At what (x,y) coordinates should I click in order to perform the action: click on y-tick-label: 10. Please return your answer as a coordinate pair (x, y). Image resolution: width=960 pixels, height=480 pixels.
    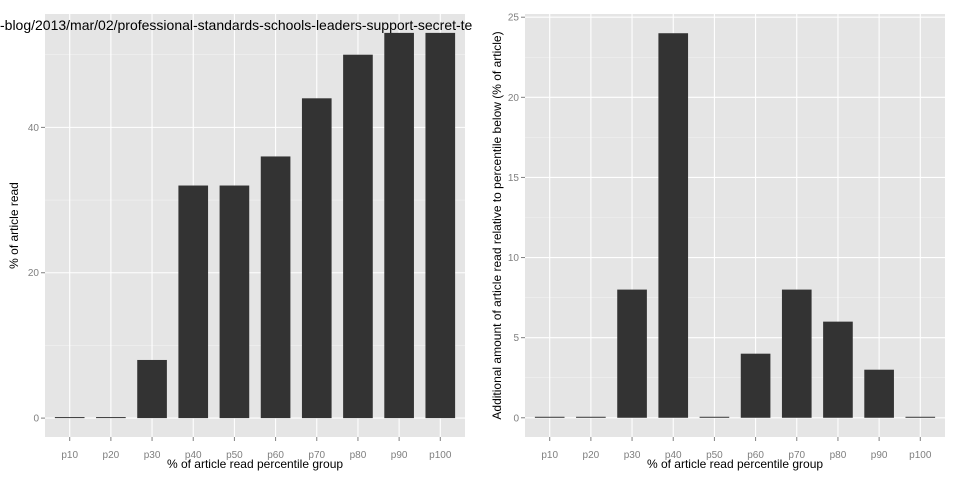
    Looking at the image, I should click on (514, 258).